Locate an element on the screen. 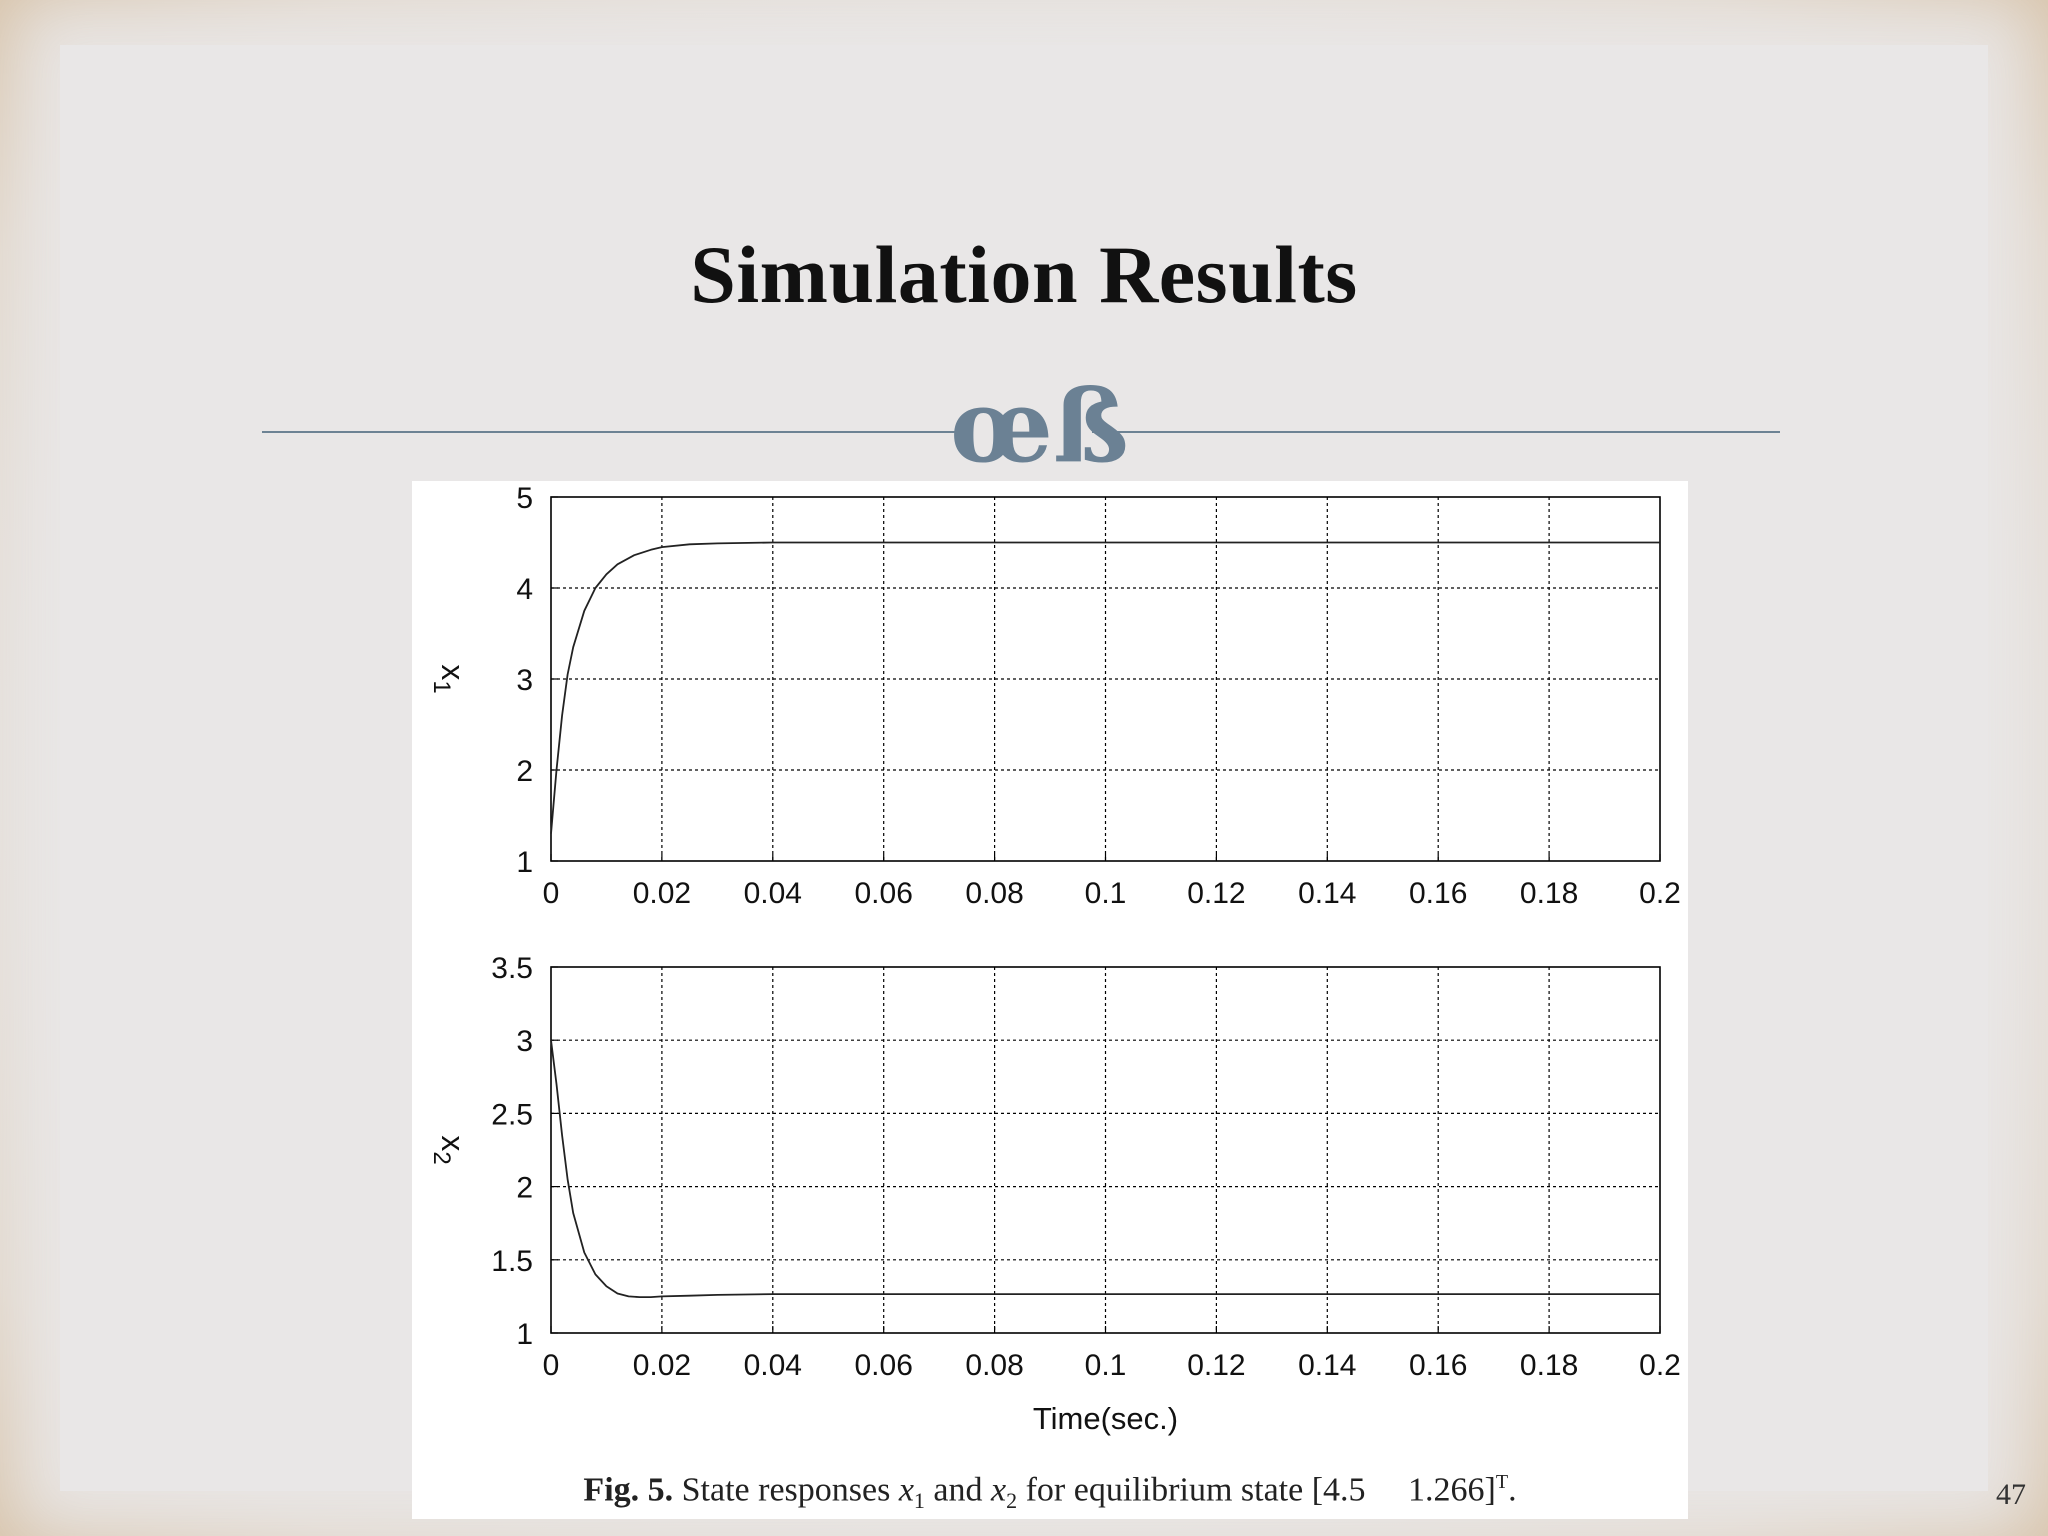 The width and height of the screenshot is (2048, 1536). chart-1-xtick-label: 0.08 is located at coordinates (994, 893).